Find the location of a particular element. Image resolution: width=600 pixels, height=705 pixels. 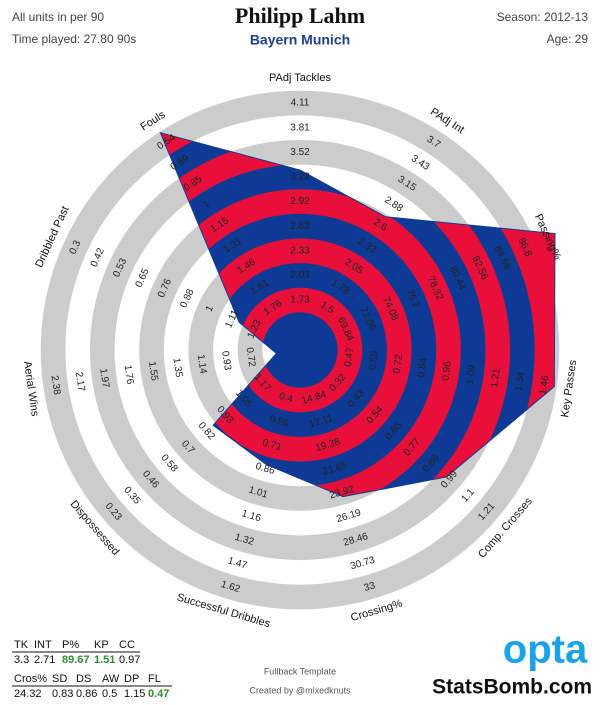

stat-value: 89.67 is located at coordinates (76, 660).